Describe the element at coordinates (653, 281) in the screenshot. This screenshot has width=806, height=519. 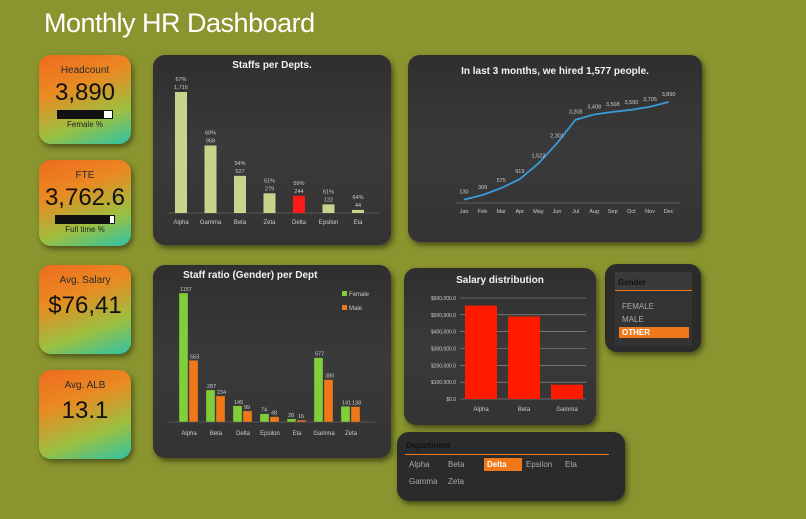
I see `gender-slicer-header-bg` at that location.